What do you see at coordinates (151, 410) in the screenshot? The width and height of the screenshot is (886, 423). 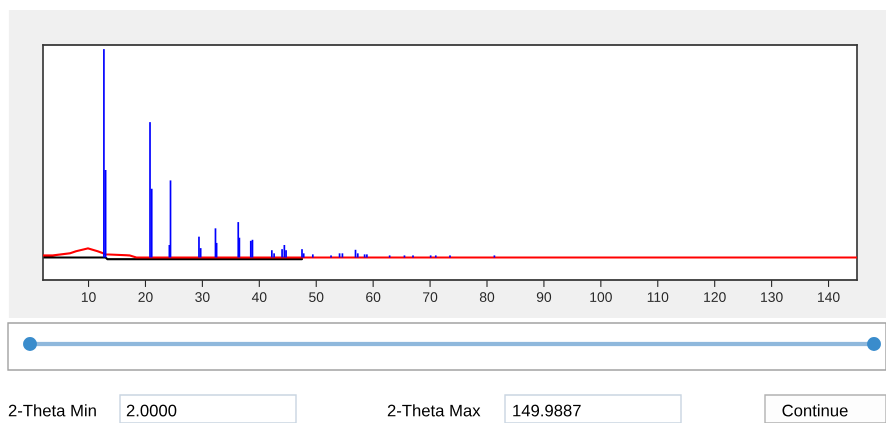 I see `text: 2.0000` at bounding box center [151, 410].